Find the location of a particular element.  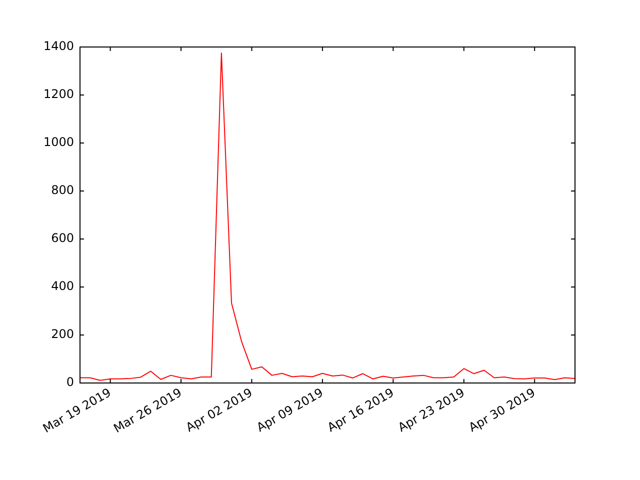

y-tick-label: 1400 is located at coordinates (58, 46).